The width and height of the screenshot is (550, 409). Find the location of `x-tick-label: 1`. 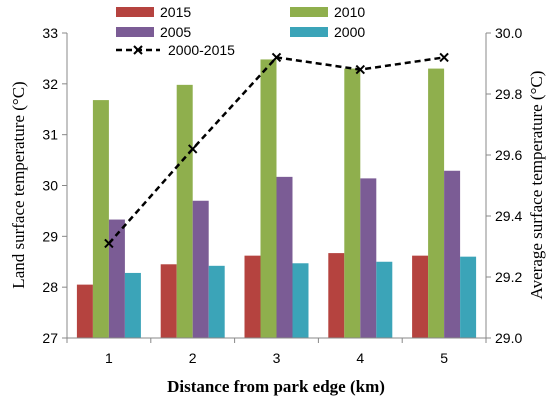

x-tick-label: 1 is located at coordinates (109, 358).